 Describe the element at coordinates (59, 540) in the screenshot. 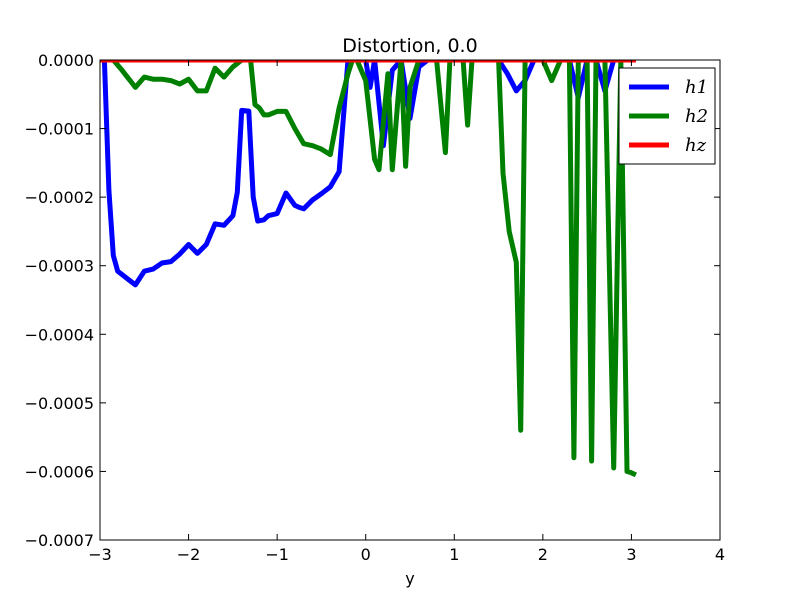

I see `y-tick-label: −0.0007` at that location.